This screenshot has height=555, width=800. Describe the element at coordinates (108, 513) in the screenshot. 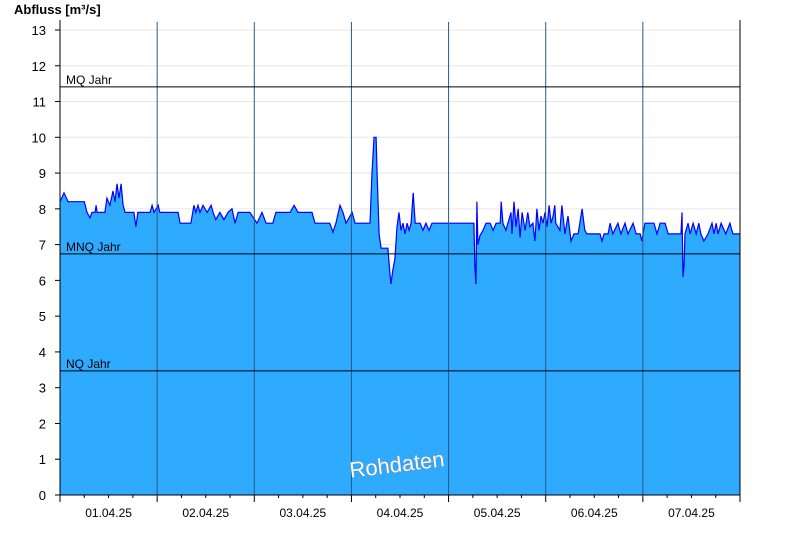

I see `x-tick-label: 01.04.25` at that location.